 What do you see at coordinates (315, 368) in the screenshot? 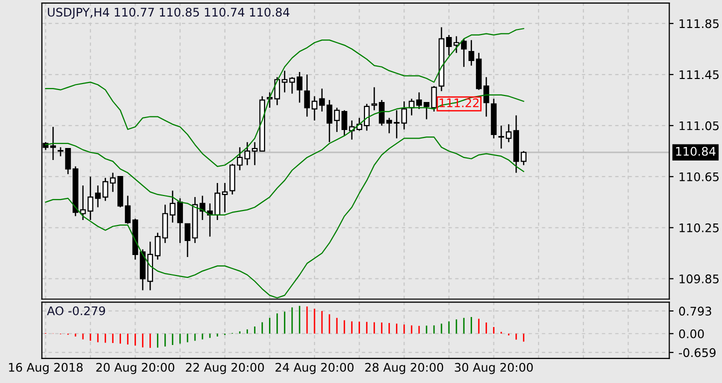
I see `x-tick-label: 24 Aug 20:00` at bounding box center [315, 368].